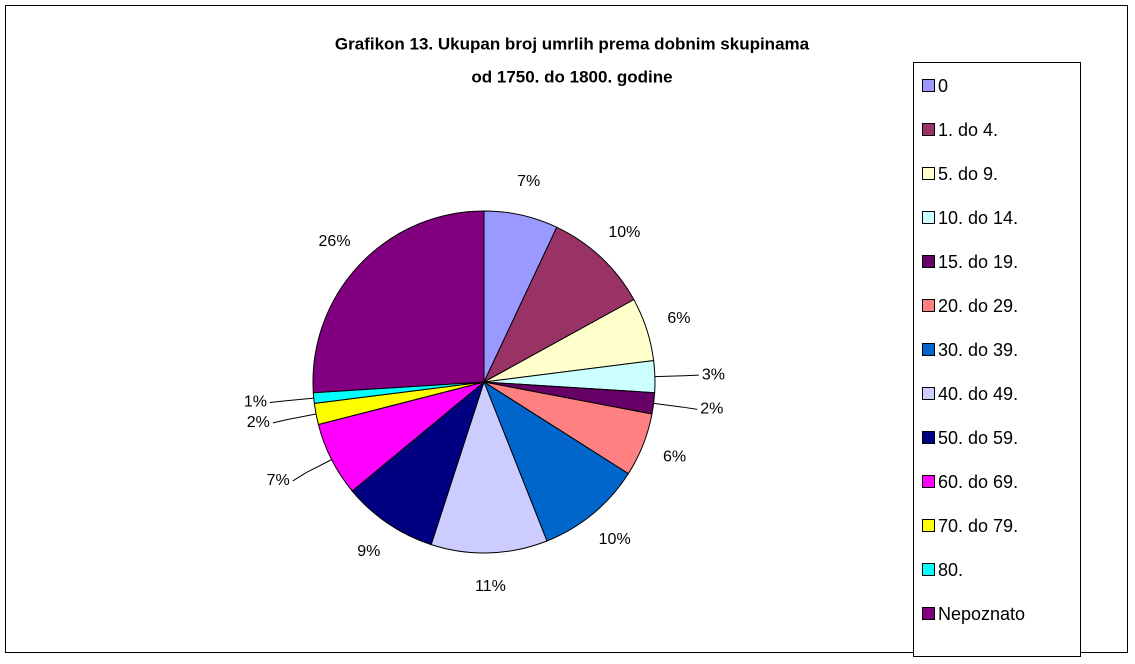 Image resolution: width=1135 pixels, height=664 pixels. I want to click on legend-label: 15. do 19., so click(978, 262).